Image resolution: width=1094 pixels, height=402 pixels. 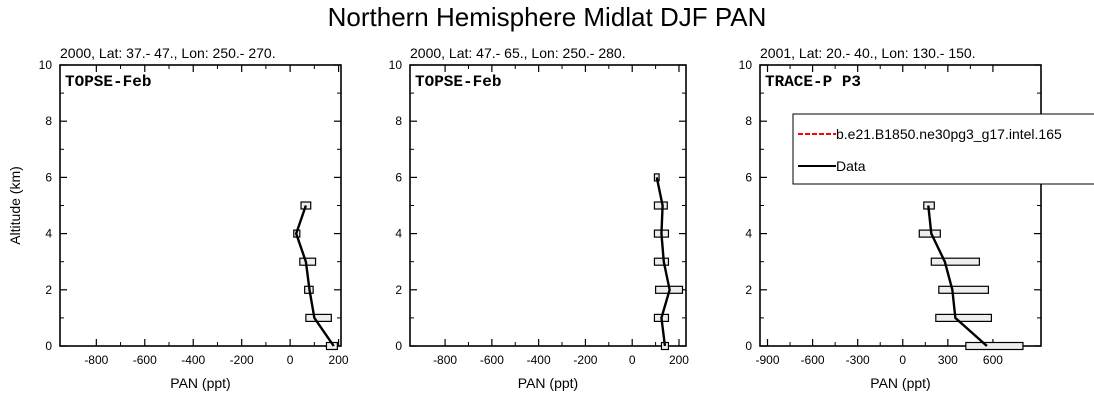 I want to click on campaign-label: TRACE-P P3, so click(x=813, y=82).